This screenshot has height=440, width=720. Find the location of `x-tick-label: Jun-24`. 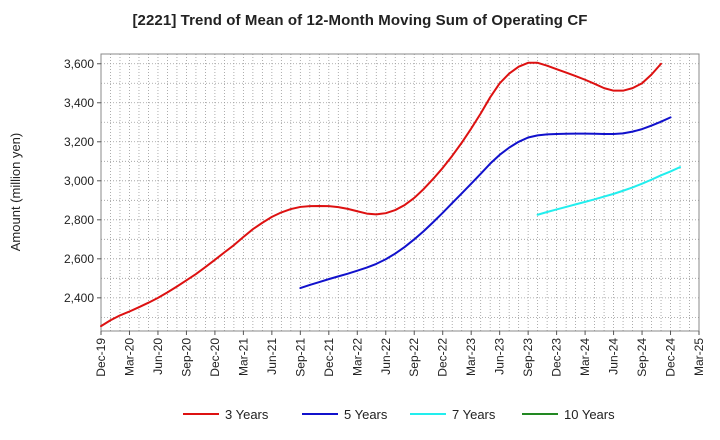

x-tick-label: Jun-24 is located at coordinates (614, 356).